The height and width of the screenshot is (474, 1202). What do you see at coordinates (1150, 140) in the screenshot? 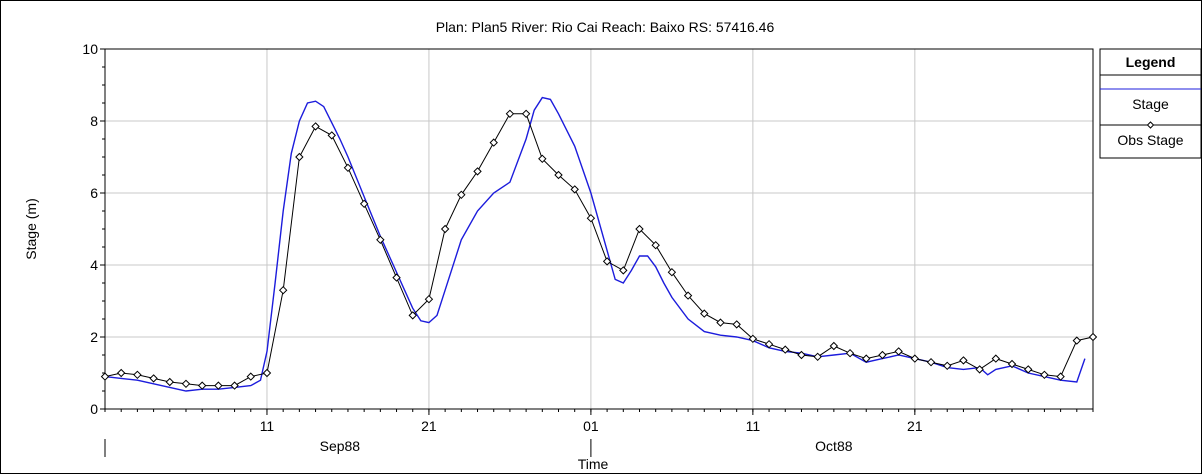
I see `legend-entry-label: Obs Stage` at bounding box center [1150, 140].